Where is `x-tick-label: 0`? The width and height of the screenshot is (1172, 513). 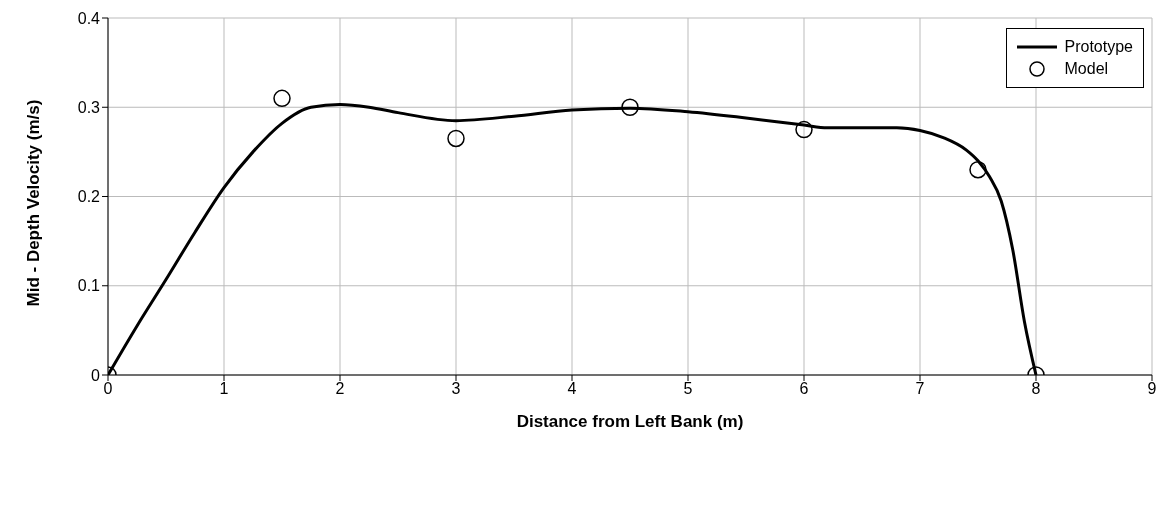 x-tick-label: 0 is located at coordinates (108, 389).